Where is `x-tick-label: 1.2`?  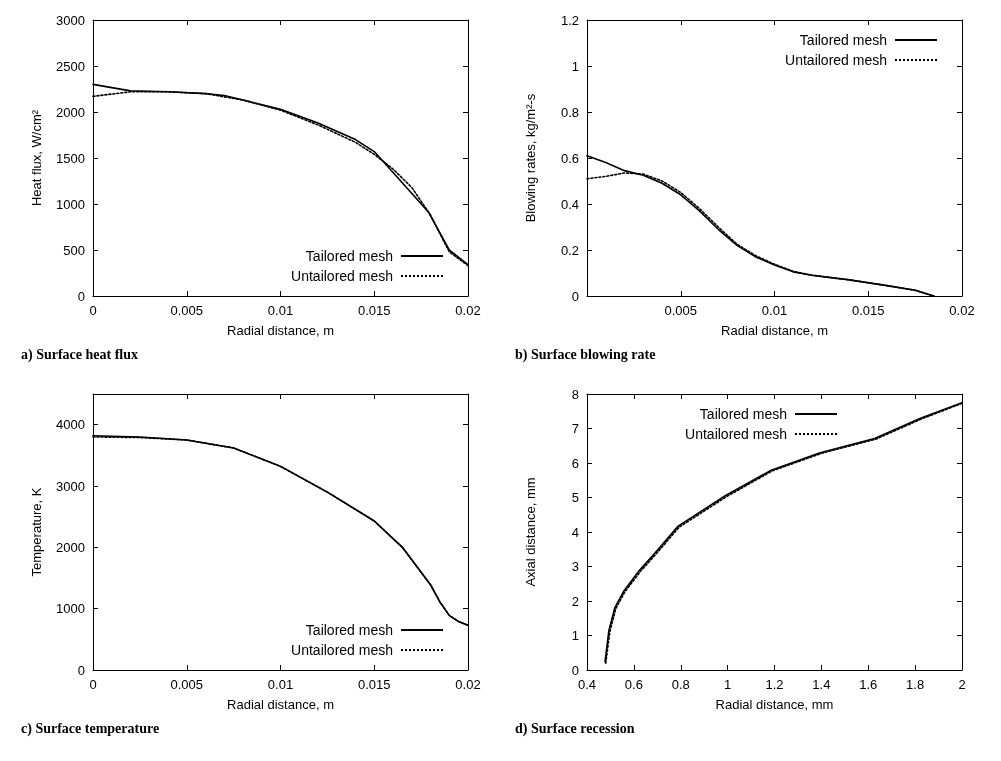
x-tick-label: 1.2 is located at coordinates (774, 684).